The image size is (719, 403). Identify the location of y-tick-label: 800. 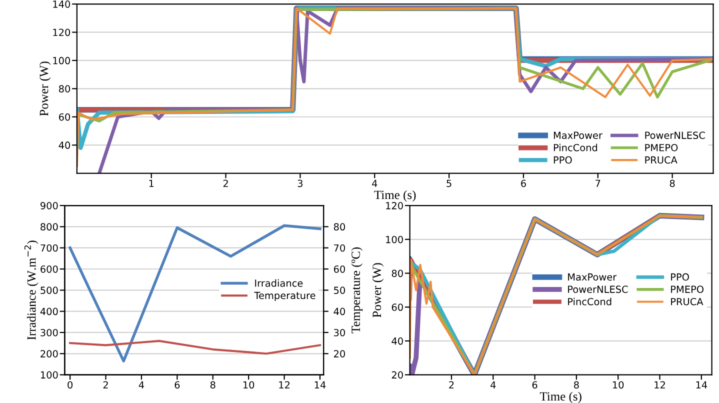
(49, 227).